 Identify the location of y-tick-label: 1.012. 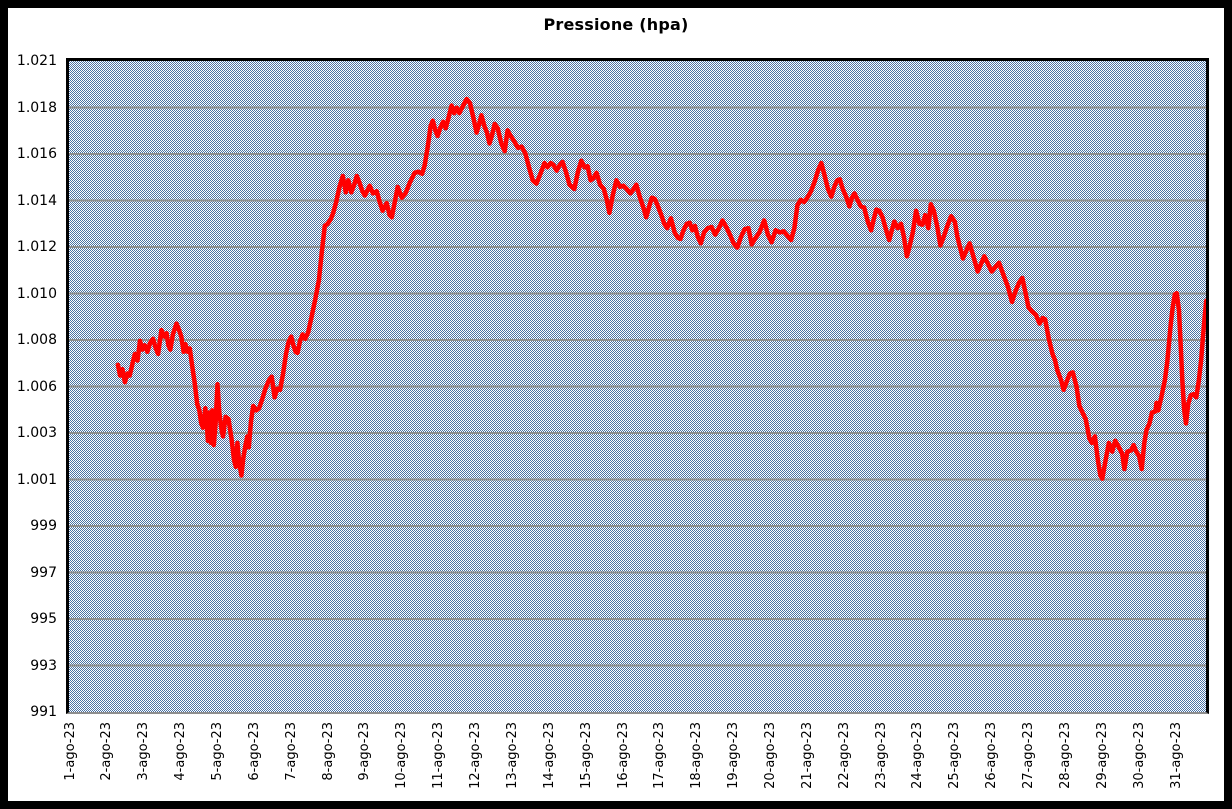
(36, 247).